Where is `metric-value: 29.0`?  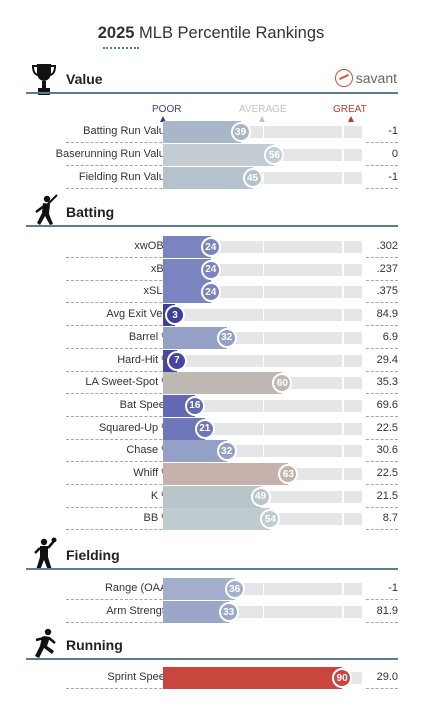 metric-value: 29.0 is located at coordinates (387, 677).